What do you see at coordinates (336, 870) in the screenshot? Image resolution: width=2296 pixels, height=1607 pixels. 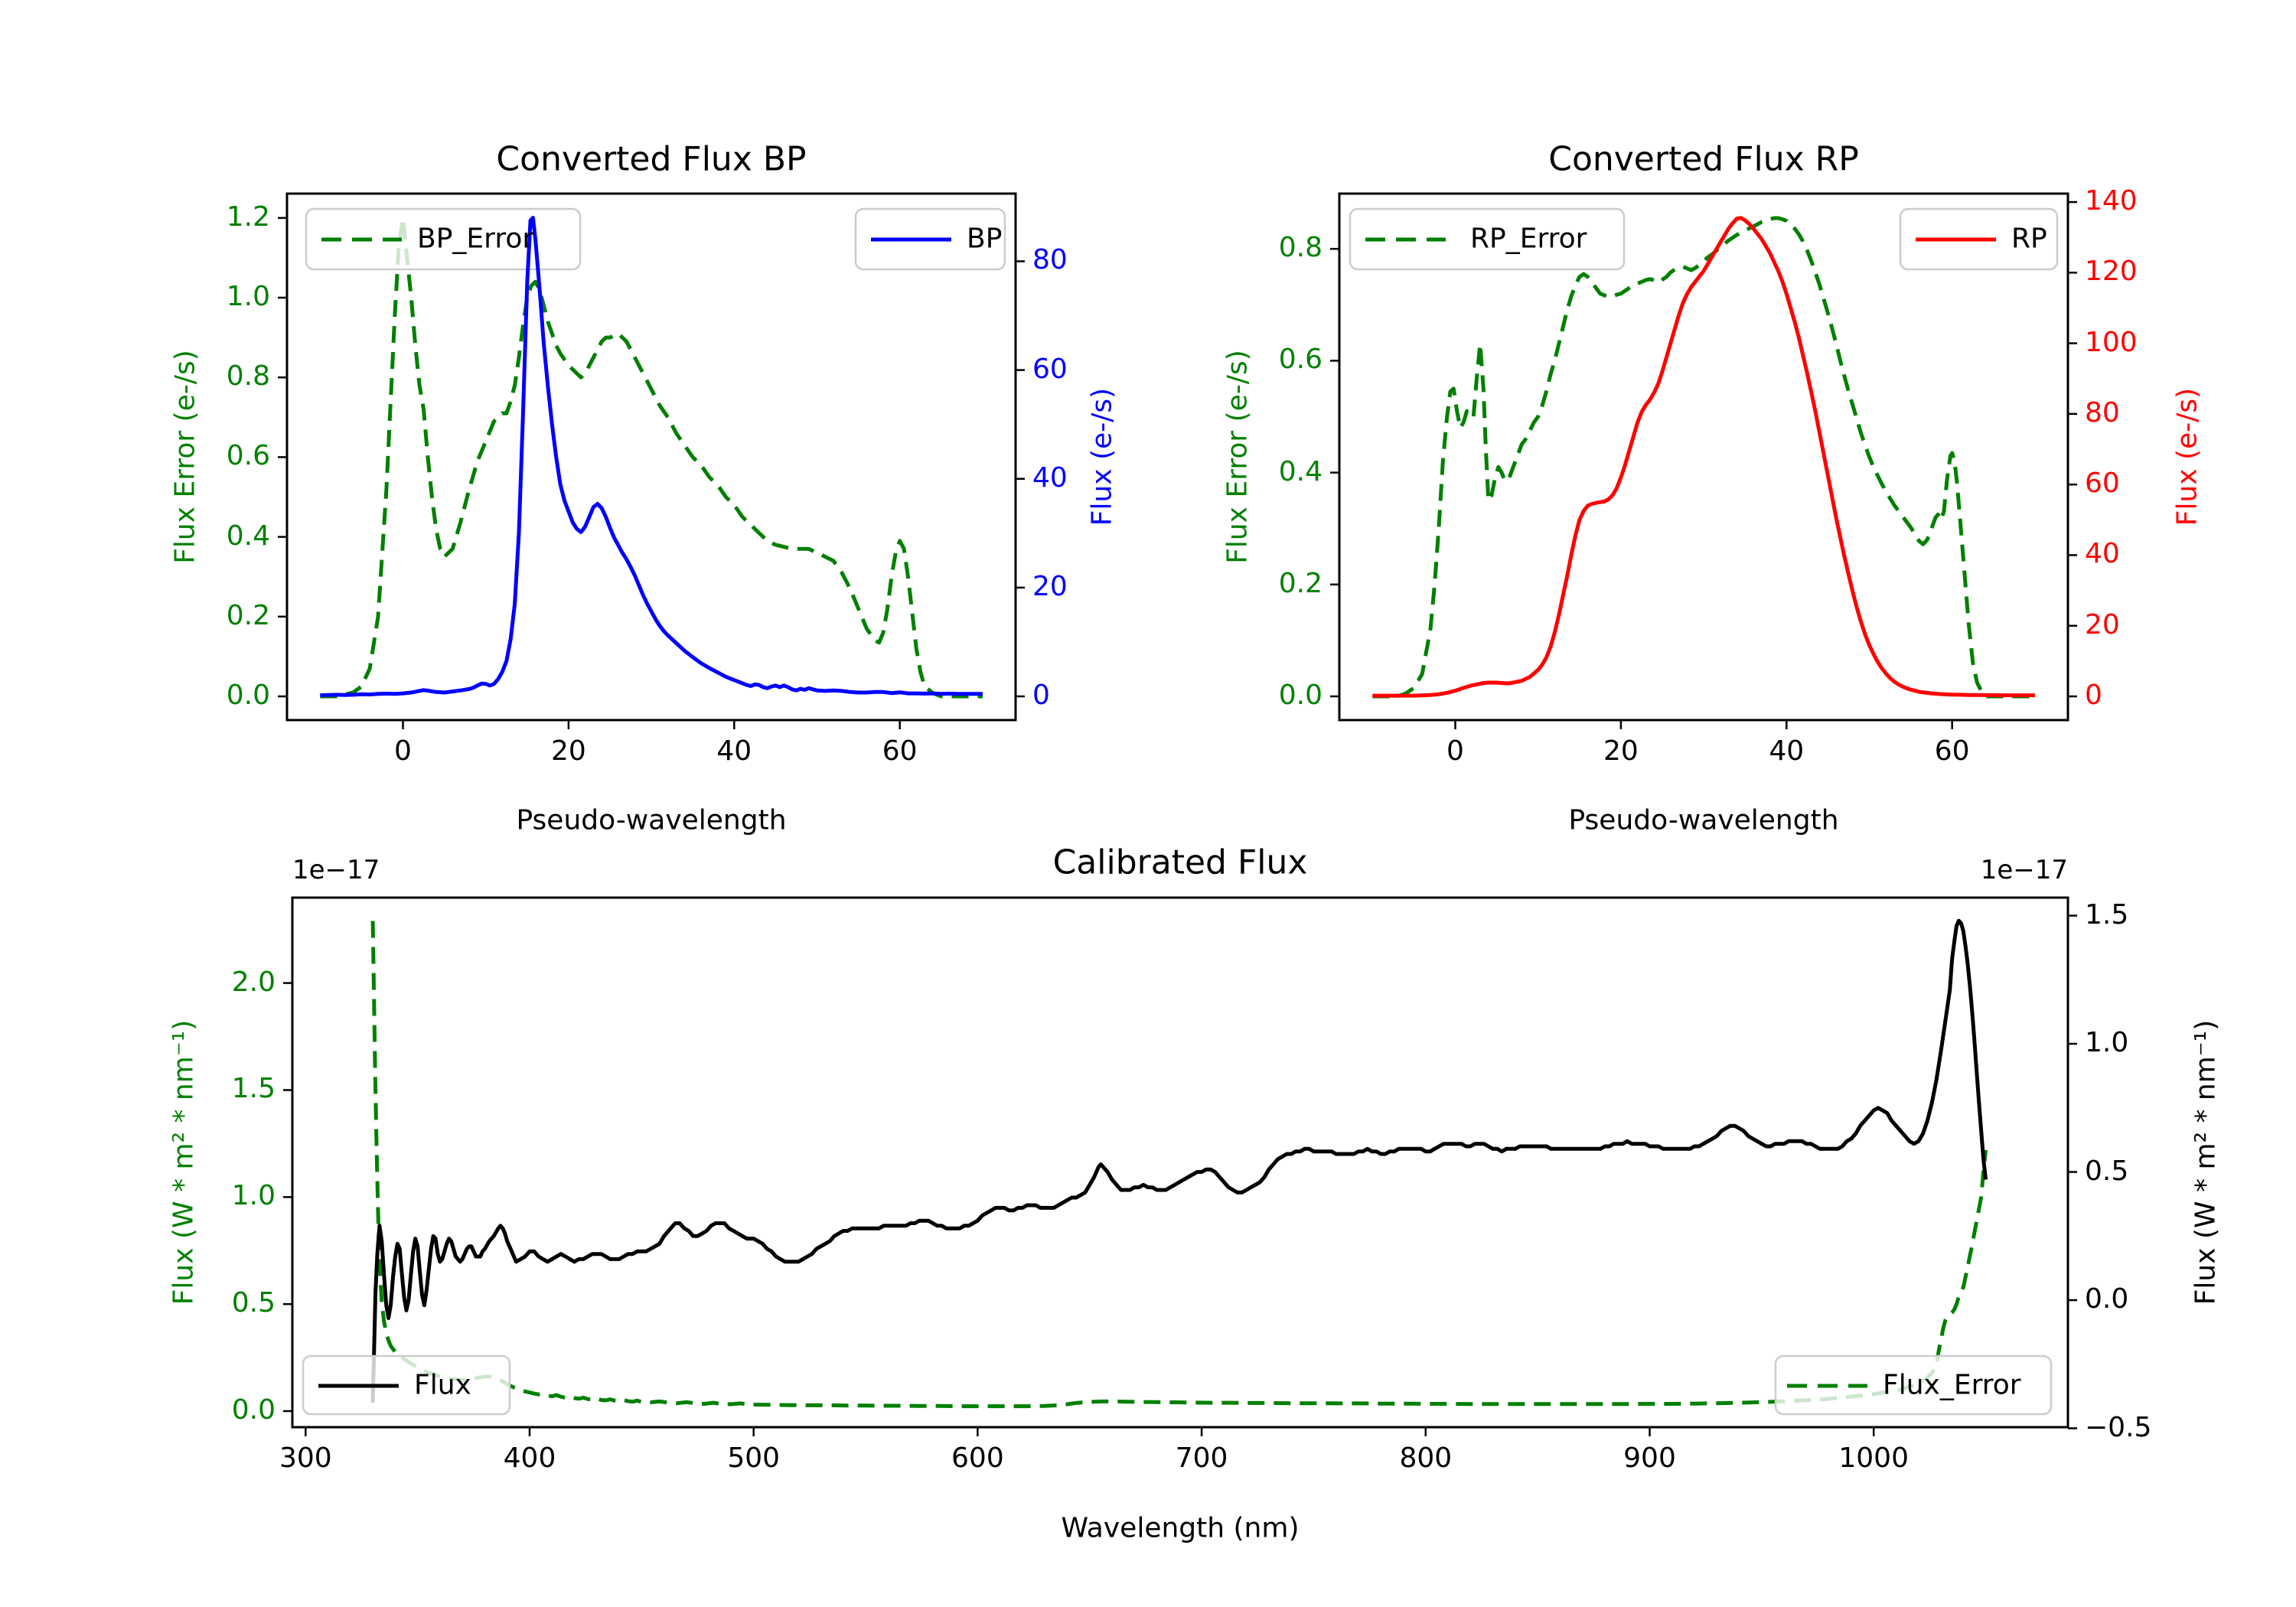 I see `offset-text-left: 1e−17` at bounding box center [336, 870].